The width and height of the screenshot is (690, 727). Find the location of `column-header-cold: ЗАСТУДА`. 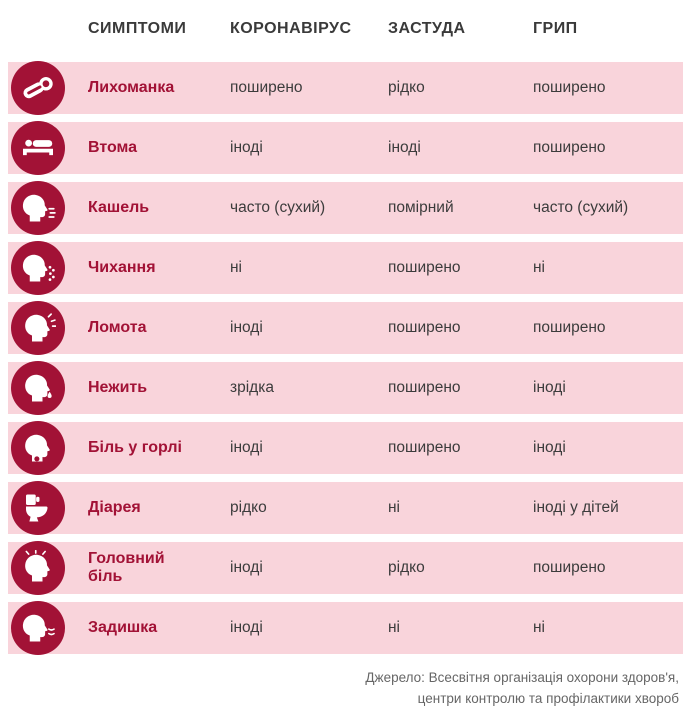

column-header-cold: ЗАСТУДА is located at coordinates (427, 28).